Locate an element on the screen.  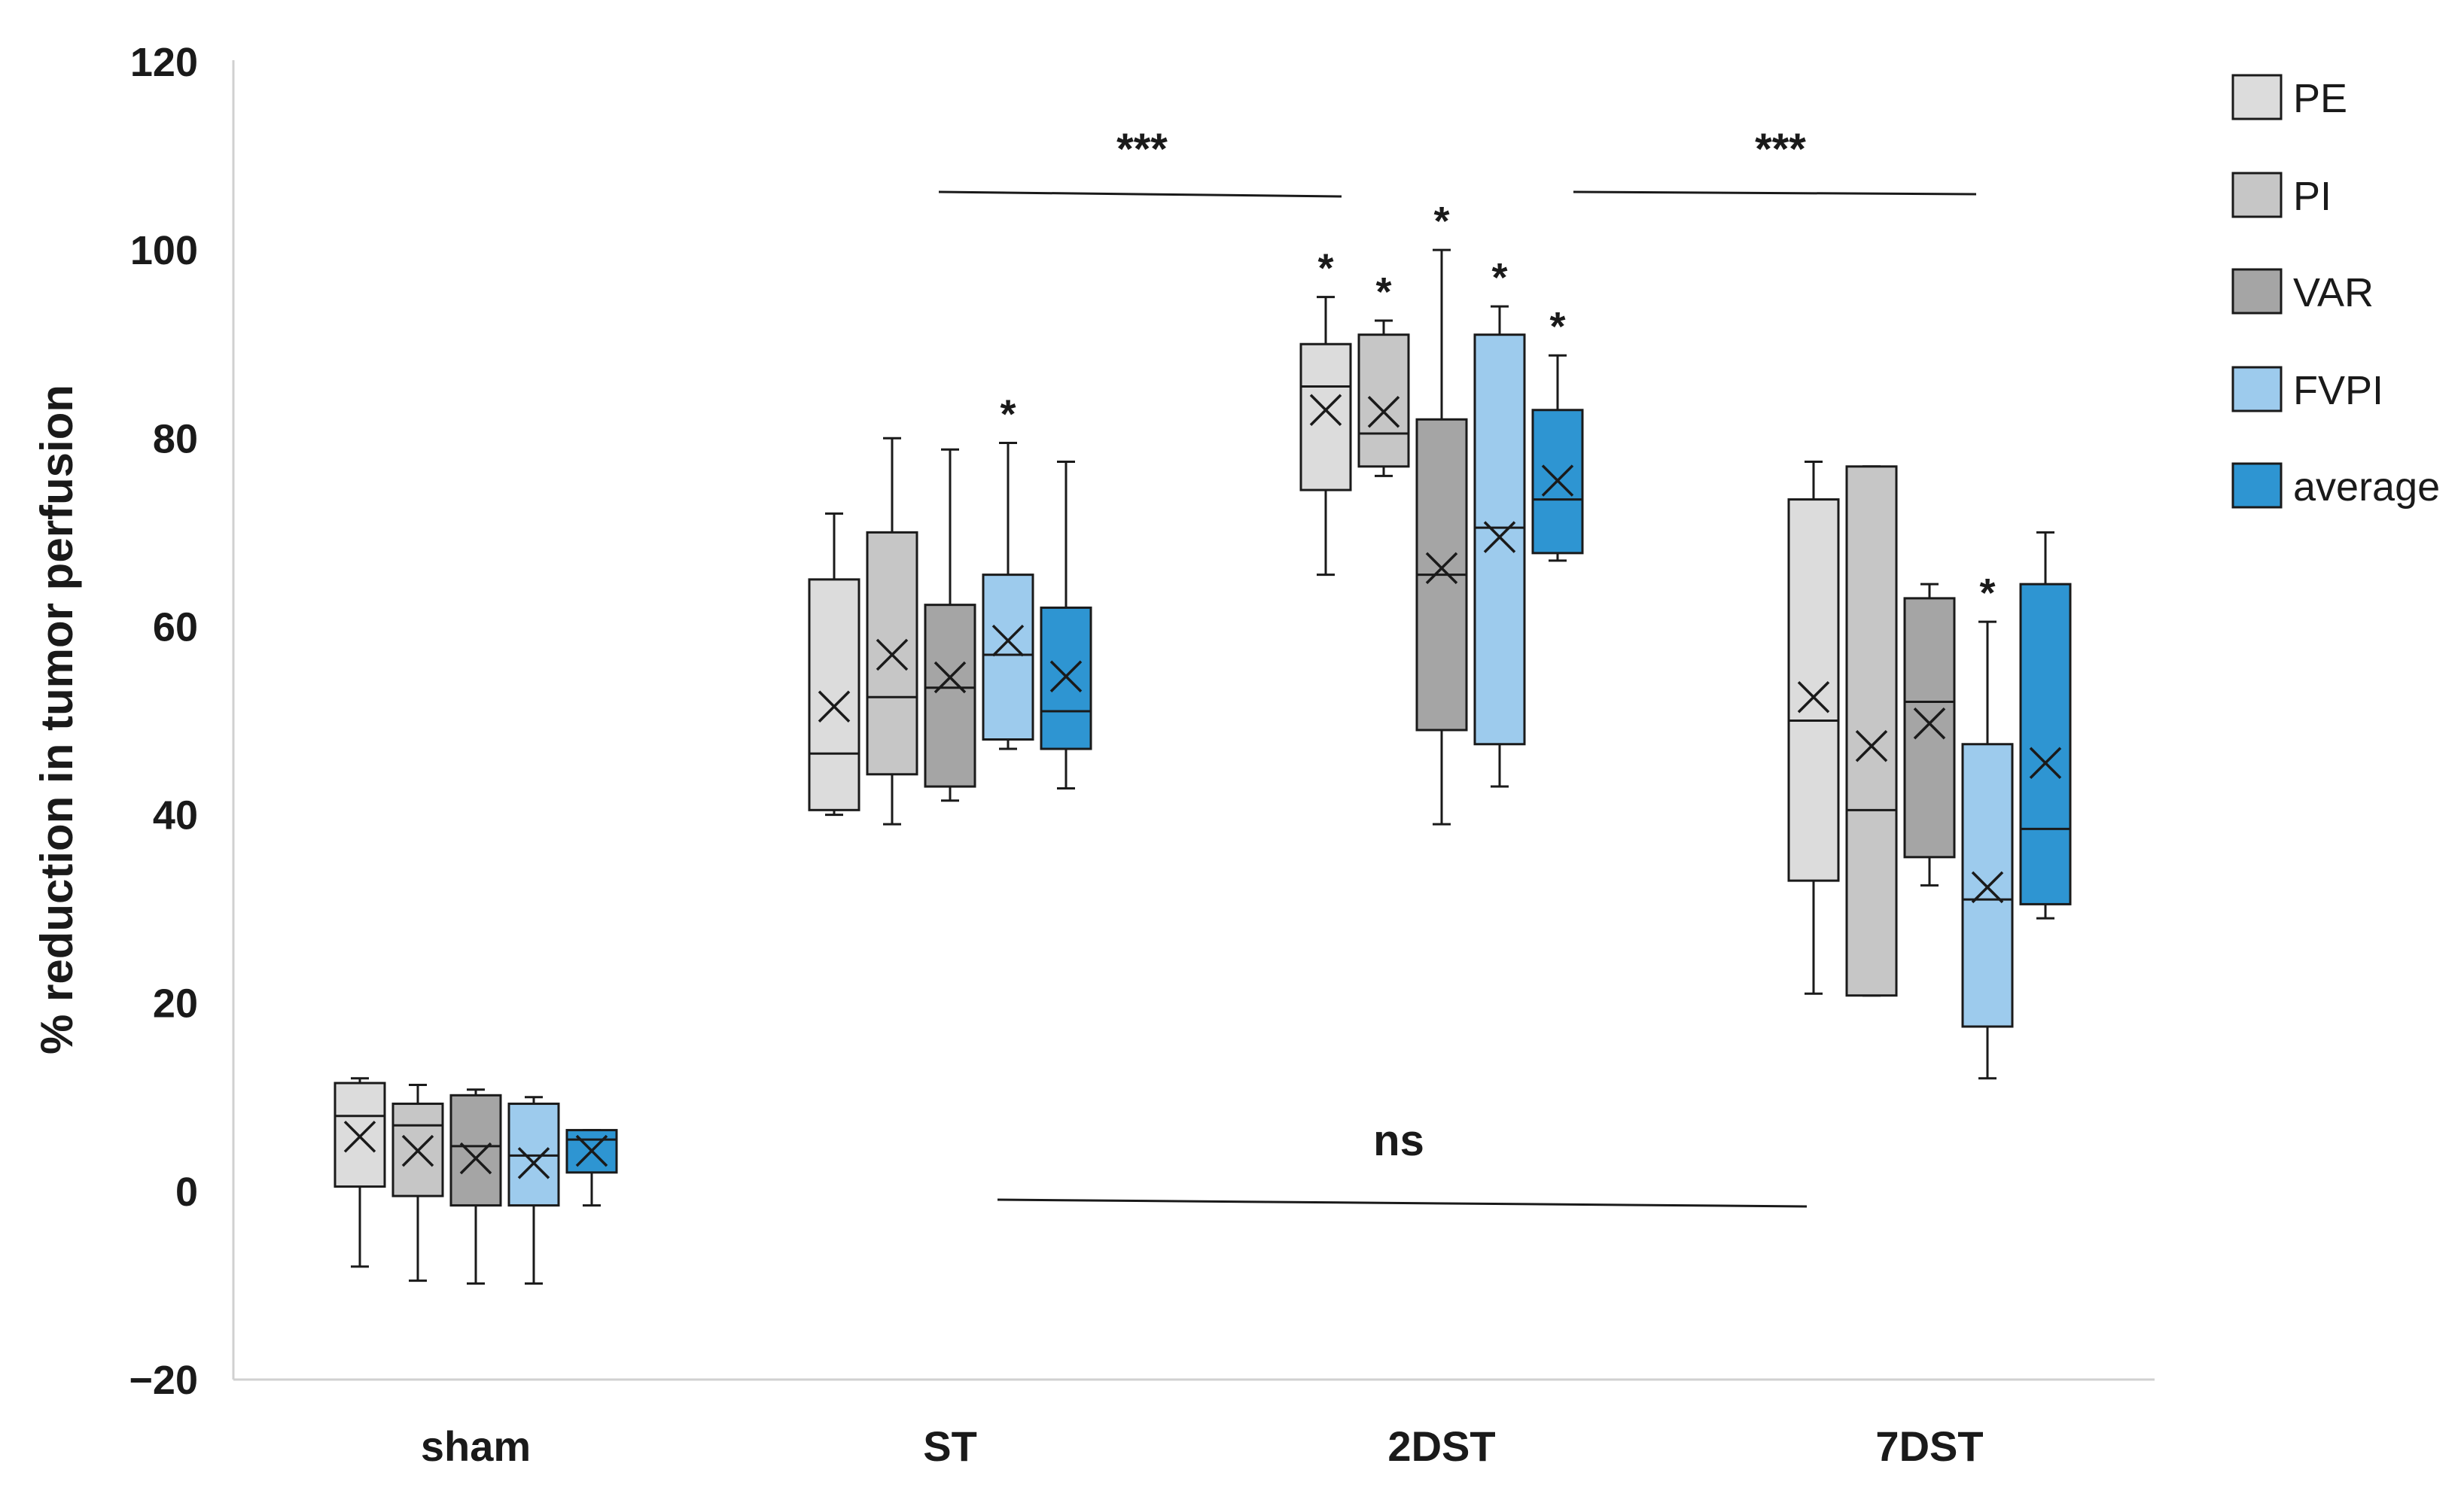
box-VAR-7DST is located at coordinates (1930, 735).